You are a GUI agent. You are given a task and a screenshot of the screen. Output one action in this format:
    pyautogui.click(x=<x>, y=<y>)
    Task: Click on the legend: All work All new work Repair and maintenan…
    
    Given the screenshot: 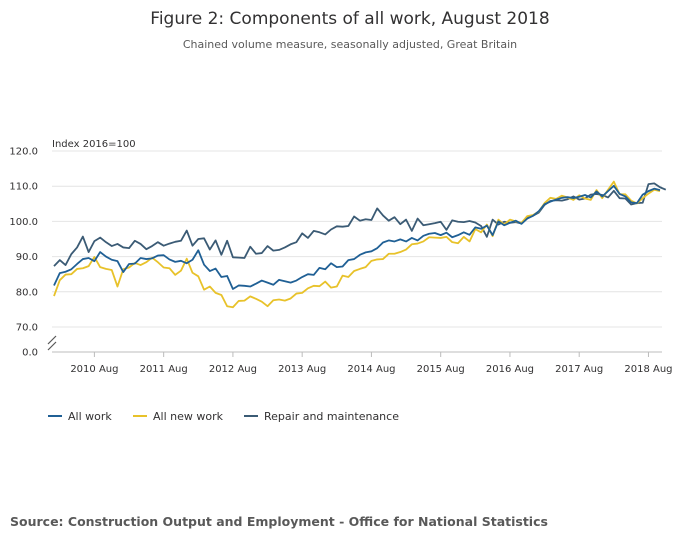 What is the action you would take?
    pyautogui.click(x=223, y=416)
    